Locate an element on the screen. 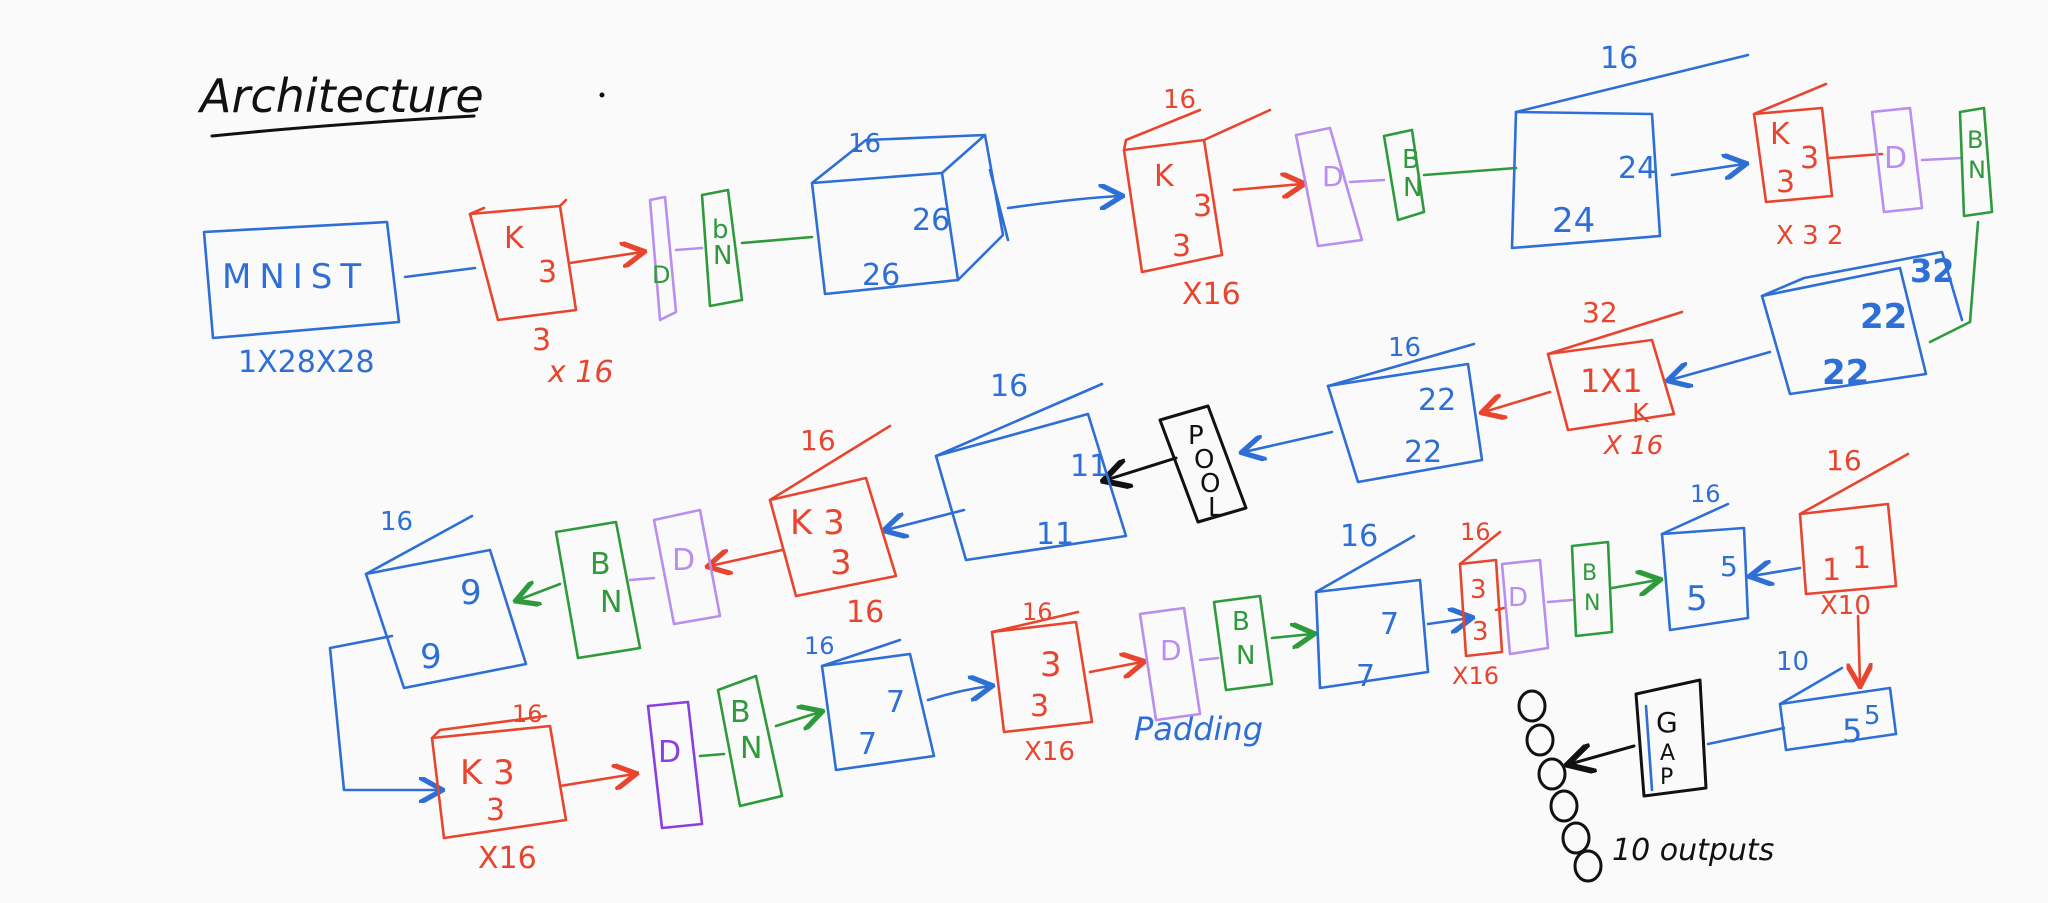  conv-k2: 16 K 3 3 X16 is located at coordinates (1197, 198).